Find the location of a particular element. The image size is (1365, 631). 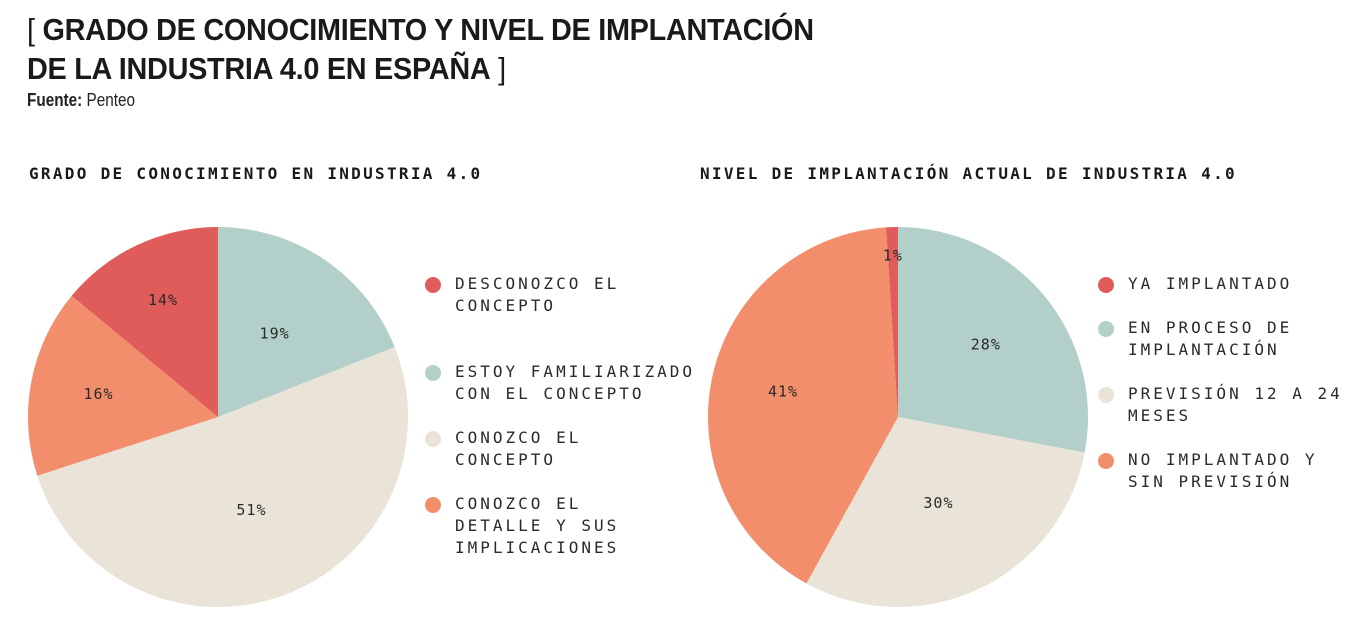

title-line-2-text: DE LA INDUSTRIA 4.0 EN ESPAÑA is located at coordinates (259, 68).